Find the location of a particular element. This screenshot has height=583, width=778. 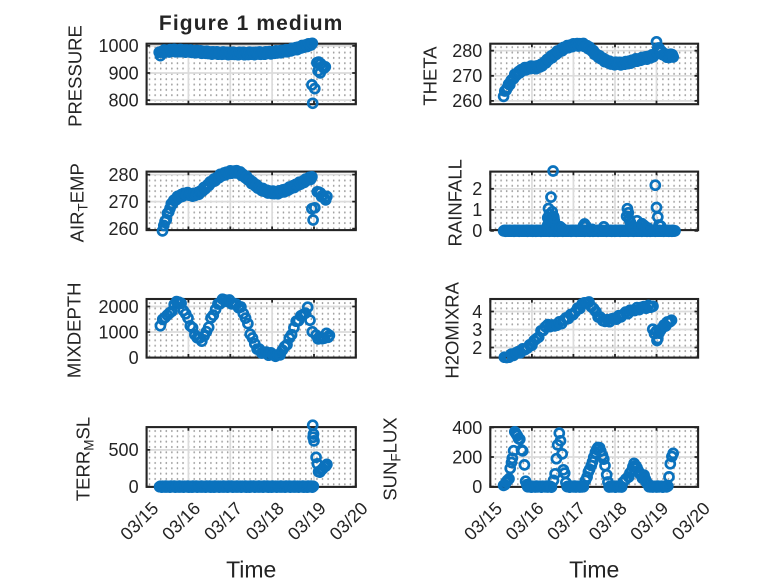

svg-text: PRESSURE is located at coordinates (75, 76).